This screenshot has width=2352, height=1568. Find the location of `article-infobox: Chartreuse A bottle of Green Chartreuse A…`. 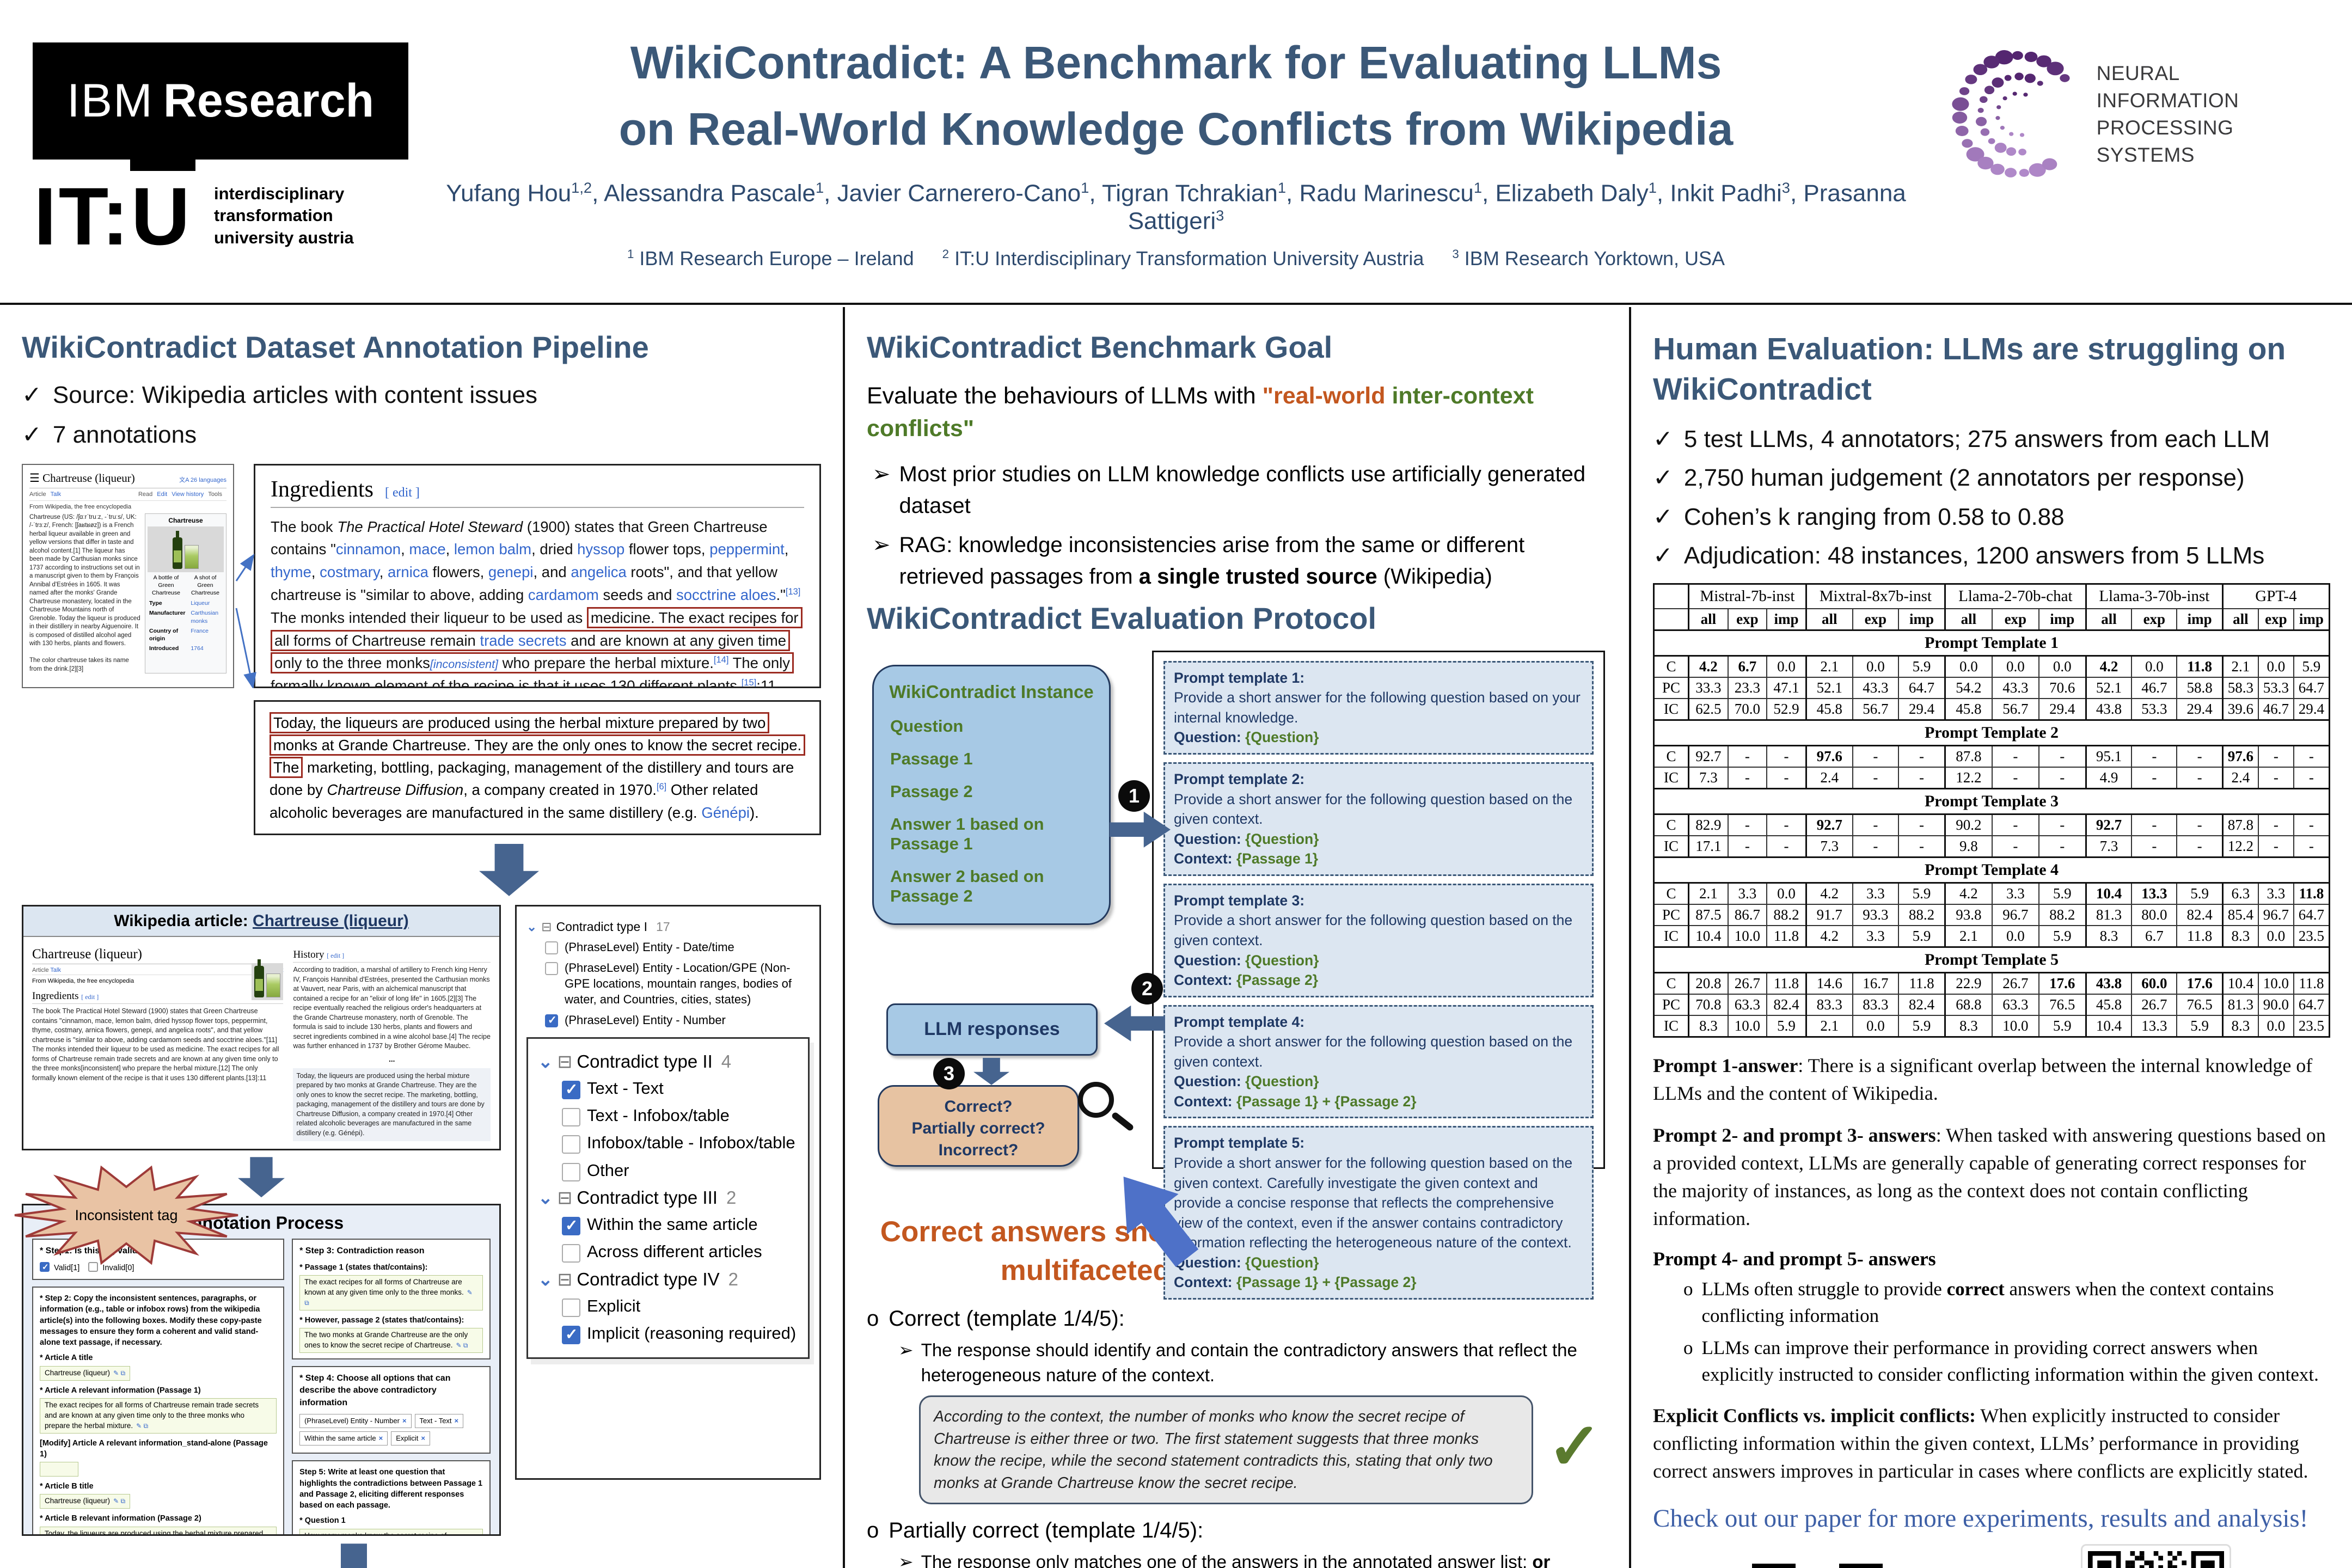

article-infobox: Chartreuse A bottle of Green Chartreuse A… is located at coordinates (185, 593).